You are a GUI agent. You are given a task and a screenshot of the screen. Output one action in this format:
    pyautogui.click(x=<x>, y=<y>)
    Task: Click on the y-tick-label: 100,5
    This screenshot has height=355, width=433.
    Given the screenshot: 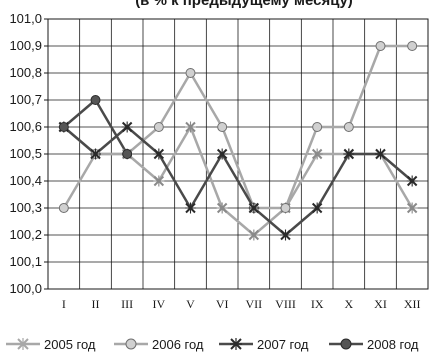 What is the action you would take?
    pyautogui.click(x=25, y=153)
    